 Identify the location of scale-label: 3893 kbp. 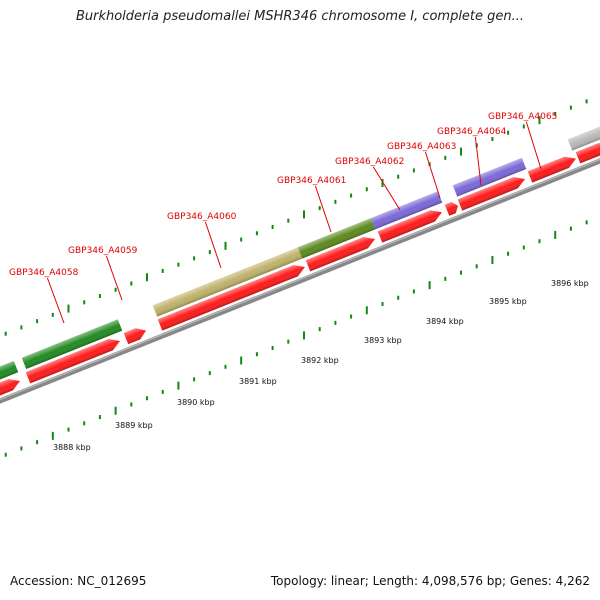
(383, 340).